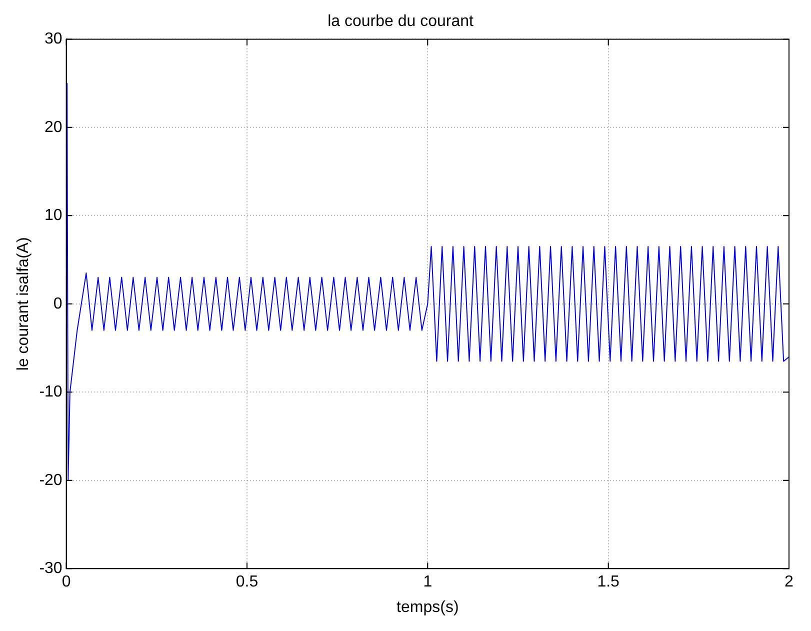 This screenshot has width=811, height=631. Describe the element at coordinates (608, 582) in the screenshot. I see `x-tick-label: 1.5` at that location.